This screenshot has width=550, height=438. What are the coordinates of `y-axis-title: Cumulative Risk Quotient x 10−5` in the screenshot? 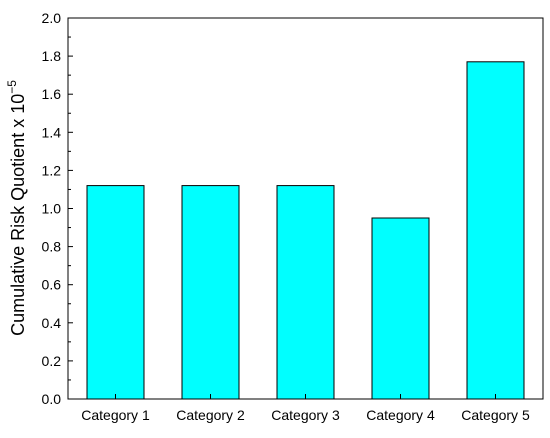 It's located at (16, 208).